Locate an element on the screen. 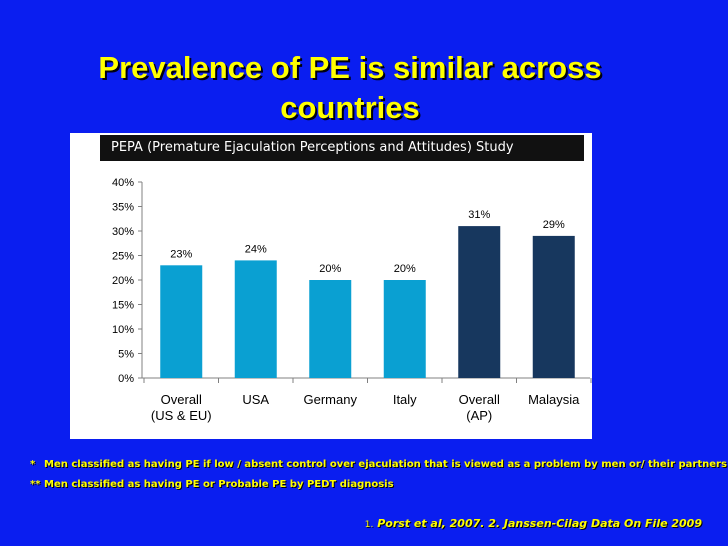 Image resolution: width=728 pixels, height=546 pixels. y-tick-label: 25% is located at coordinates (123, 257).